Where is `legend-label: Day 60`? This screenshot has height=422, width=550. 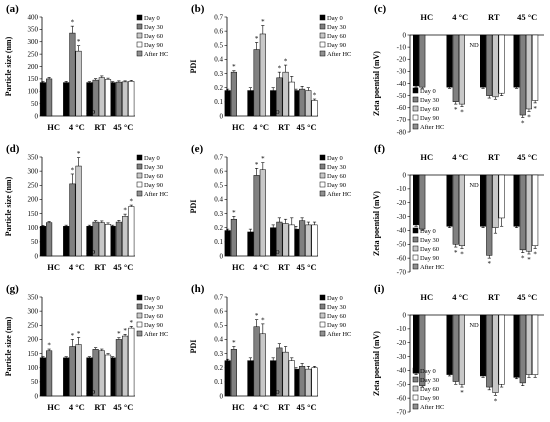 legend-label: Day 60 is located at coordinates (336, 316).